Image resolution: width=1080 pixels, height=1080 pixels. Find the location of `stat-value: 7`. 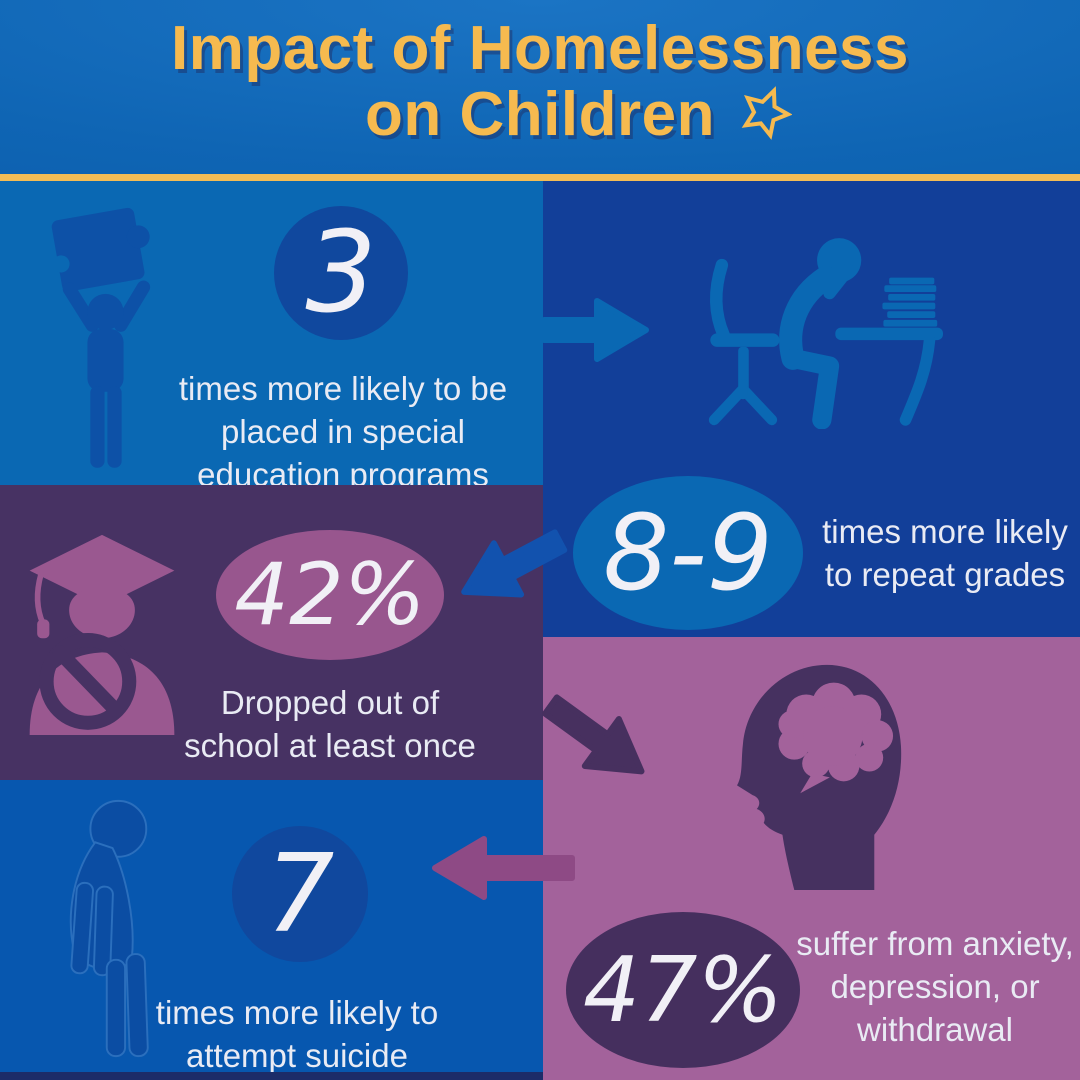

stat-value: 7 is located at coordinates (300, 894).